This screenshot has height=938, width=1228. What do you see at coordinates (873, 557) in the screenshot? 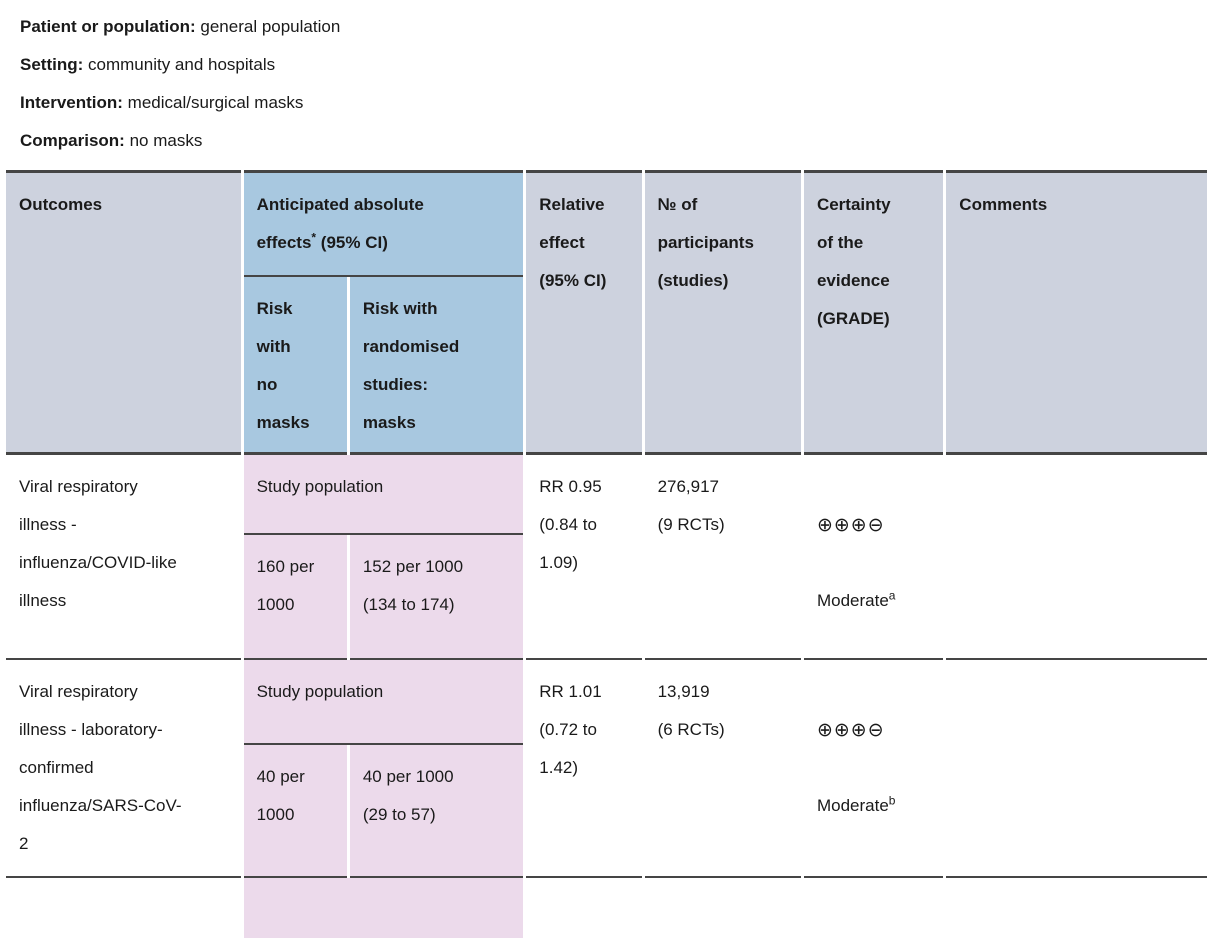
I see `certainty-cell: ⊕⊕⊕⊖ Moderatea` at bounding box center [873, 557].